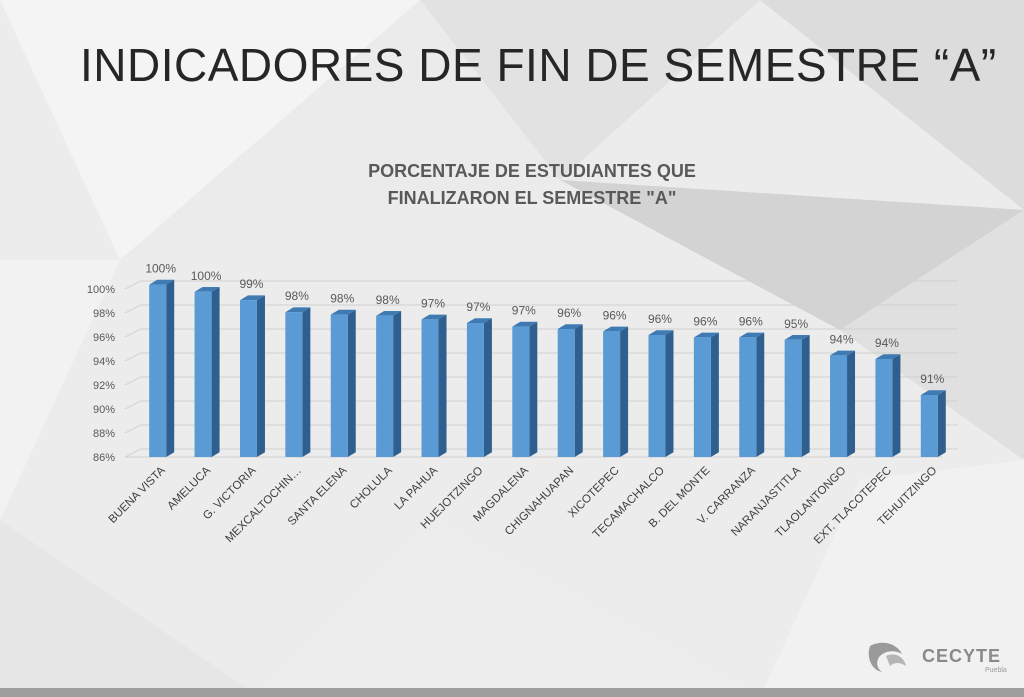 The height and width of the screenshot is (697, 1024). I want to click on y-tick-label: 94%, so click(104, 362).